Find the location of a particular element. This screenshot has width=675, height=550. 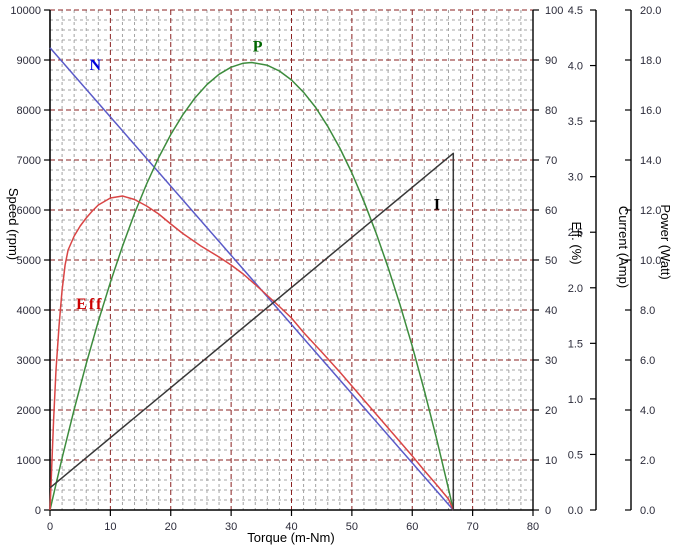

x-axis-tick-label: 40 is located at coordinates (291, 527).